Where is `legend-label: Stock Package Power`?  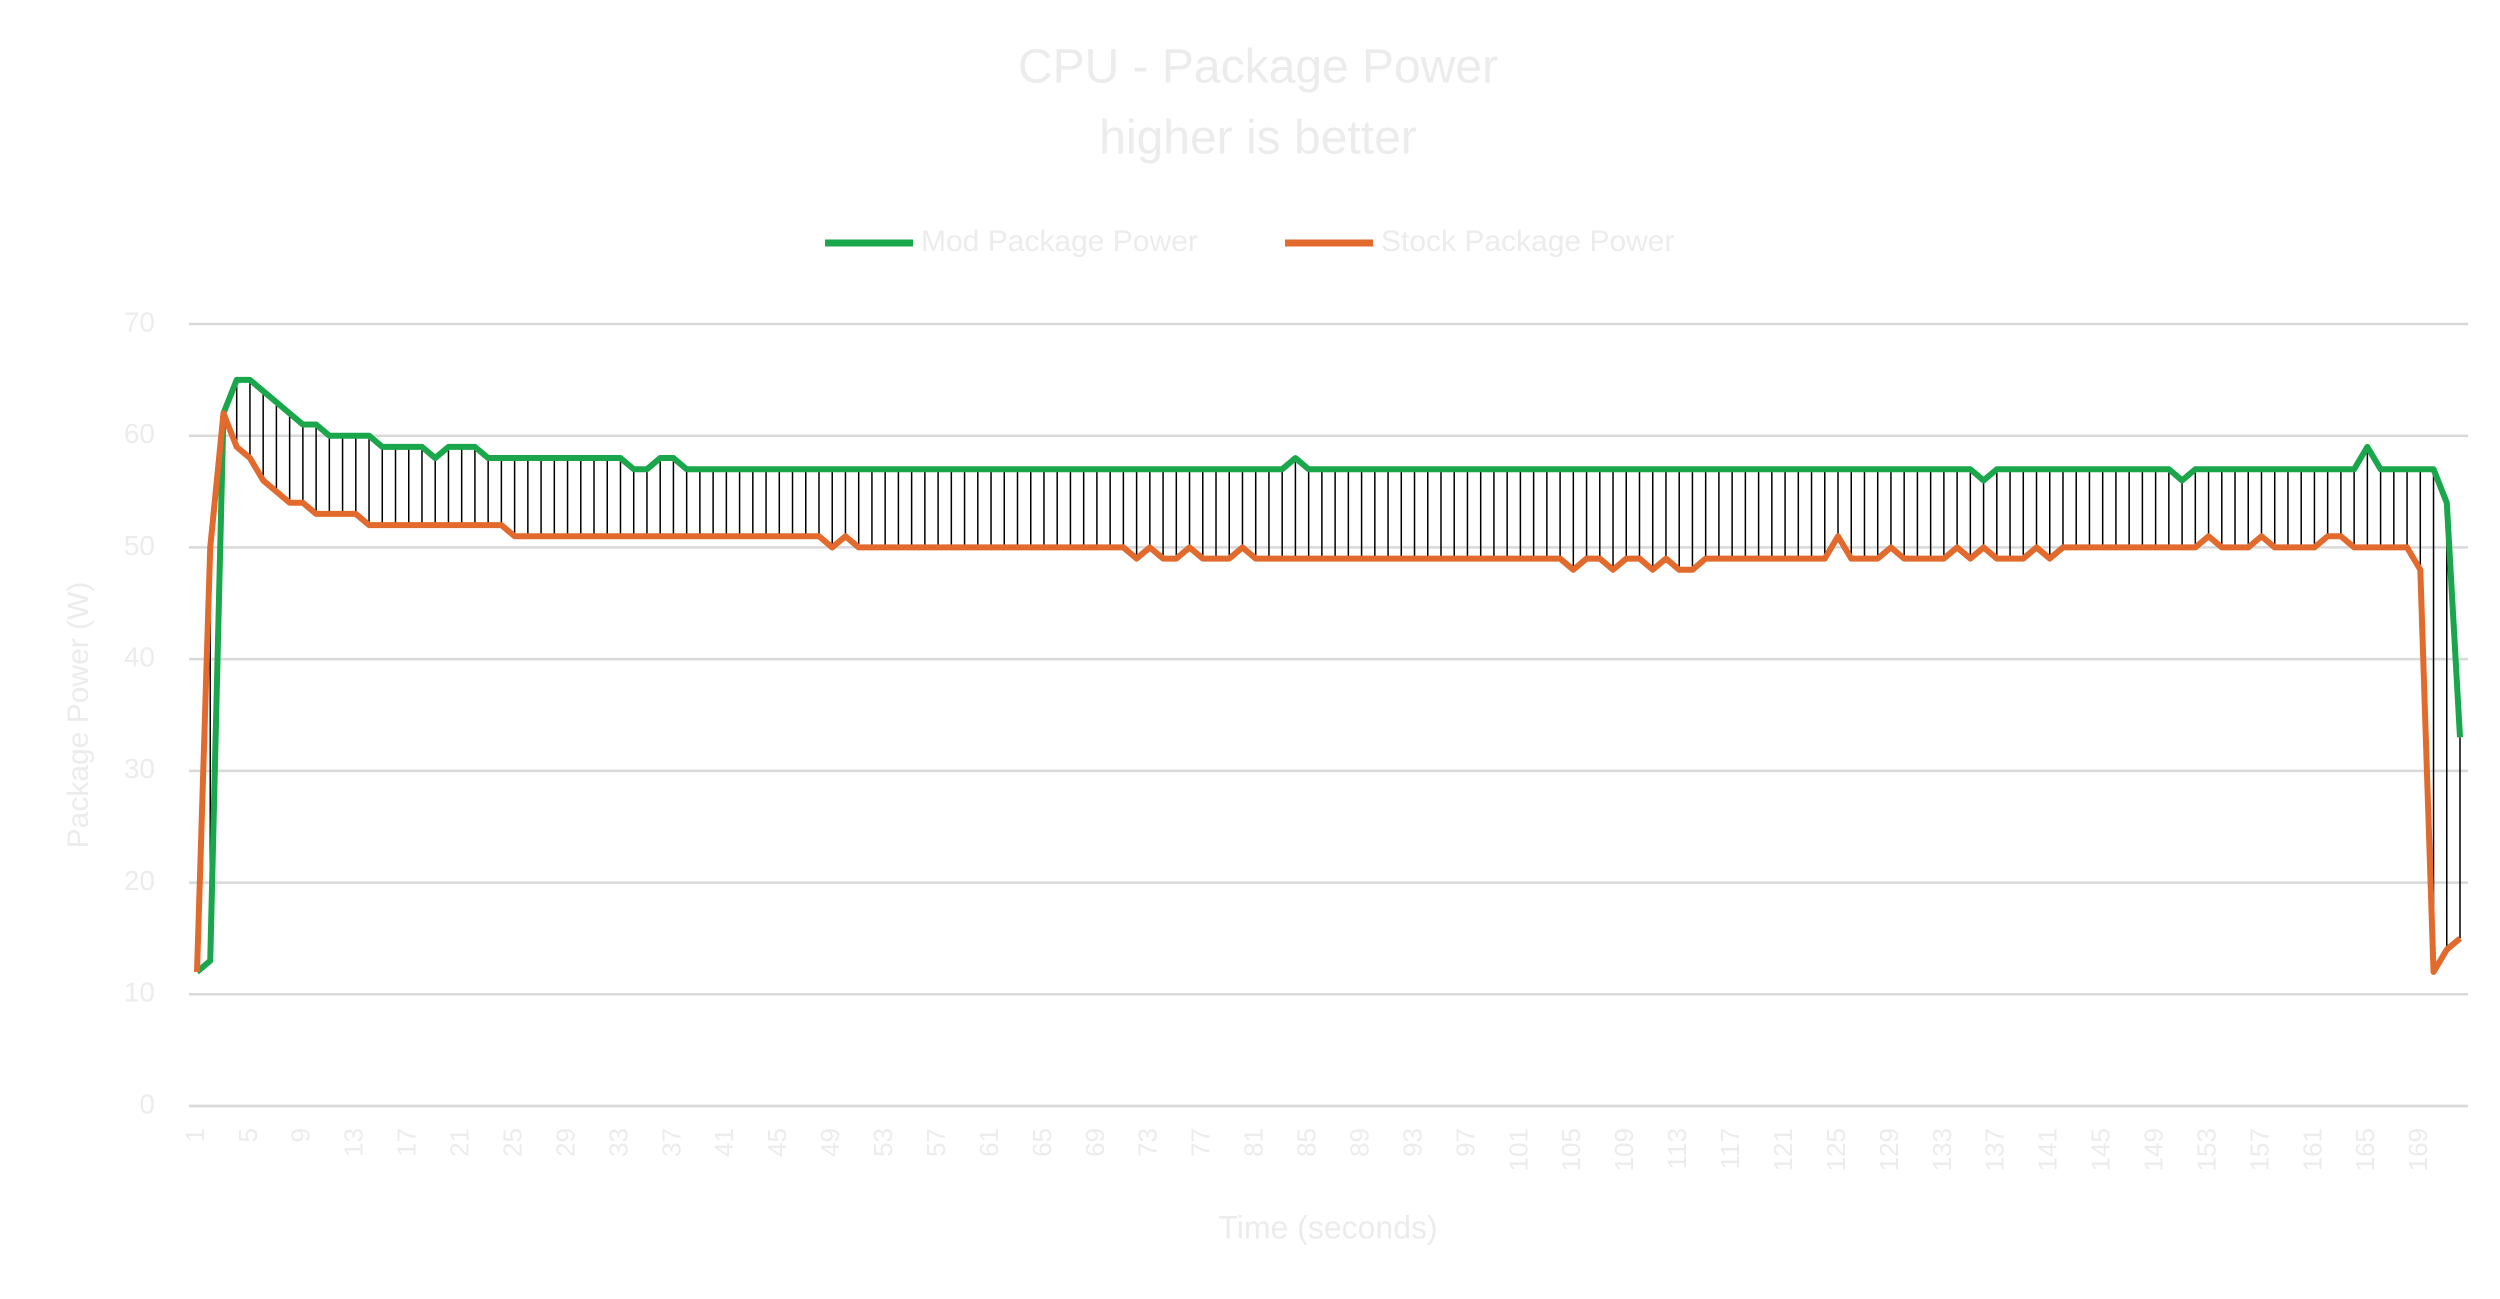
legend-label: Stock Package Power is located at coordinates (1527, 241).